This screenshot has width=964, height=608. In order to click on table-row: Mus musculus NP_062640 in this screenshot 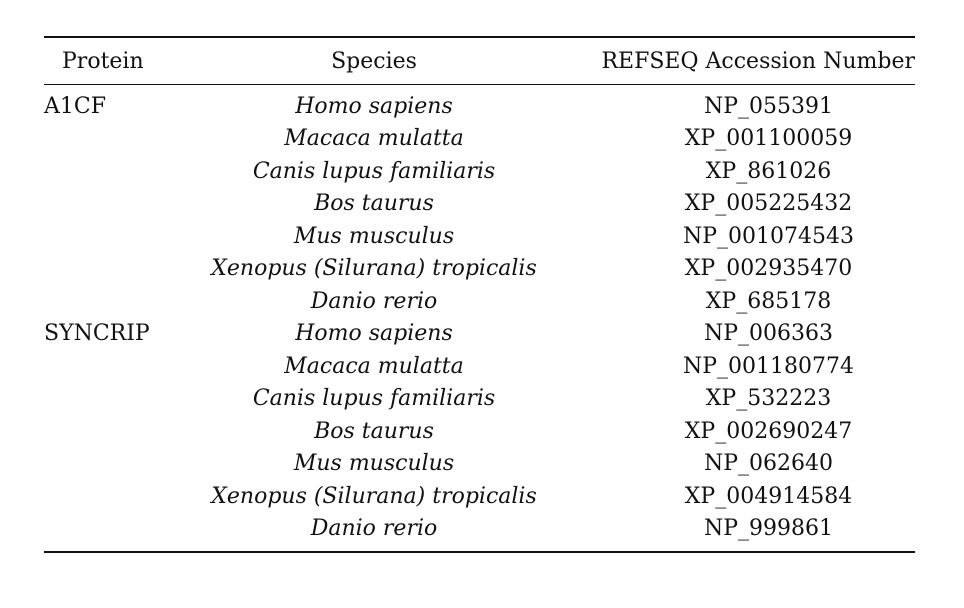, I will do `click(479, 464)`.